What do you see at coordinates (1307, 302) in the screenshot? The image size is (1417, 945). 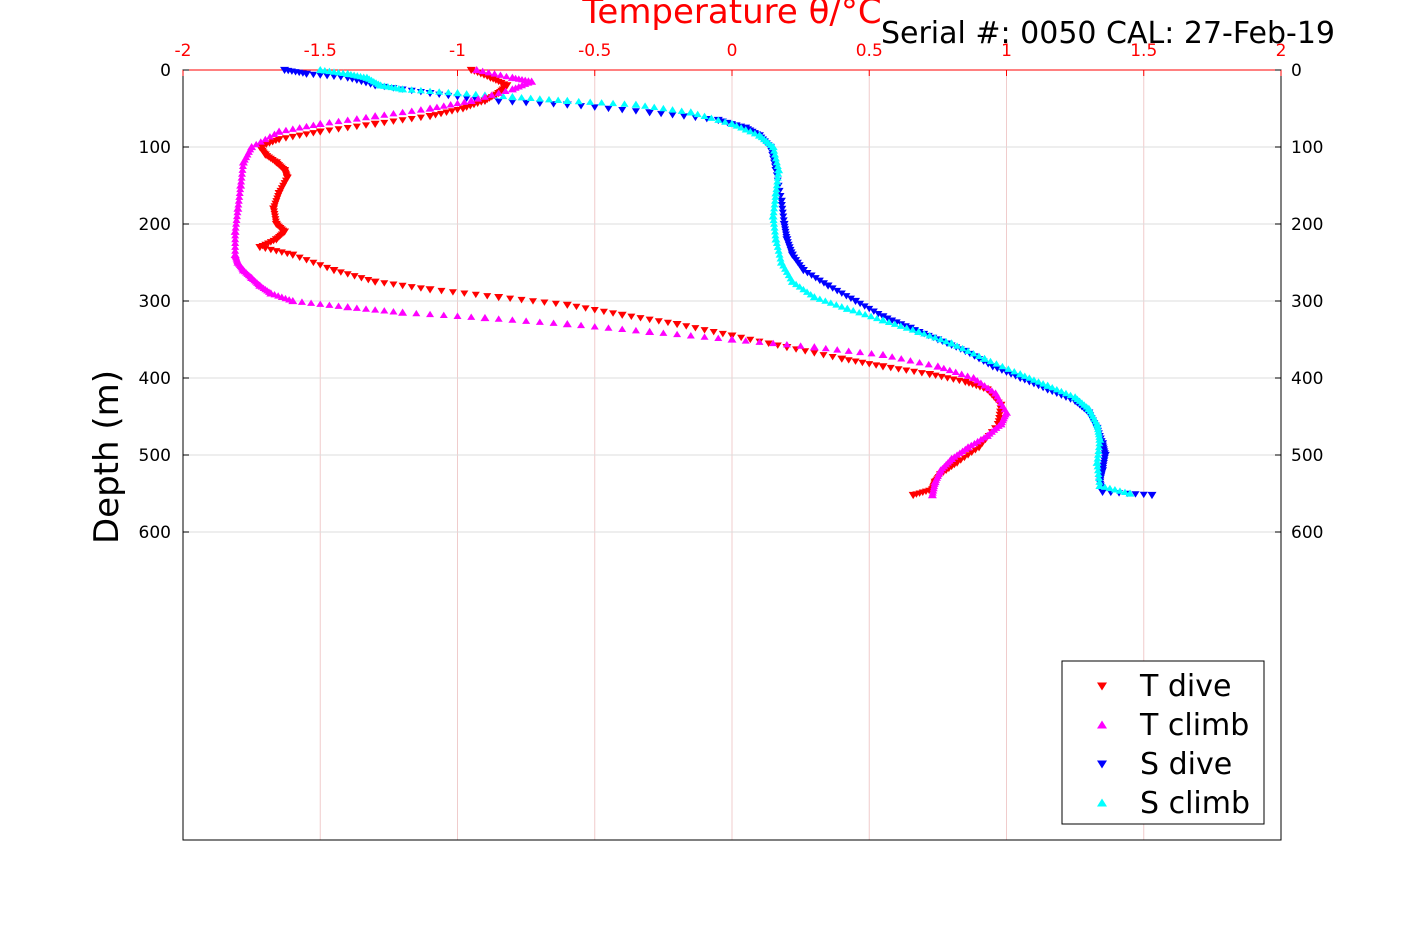 I see `y-tick-label-right: 300` at bounding box center [1307, 302].